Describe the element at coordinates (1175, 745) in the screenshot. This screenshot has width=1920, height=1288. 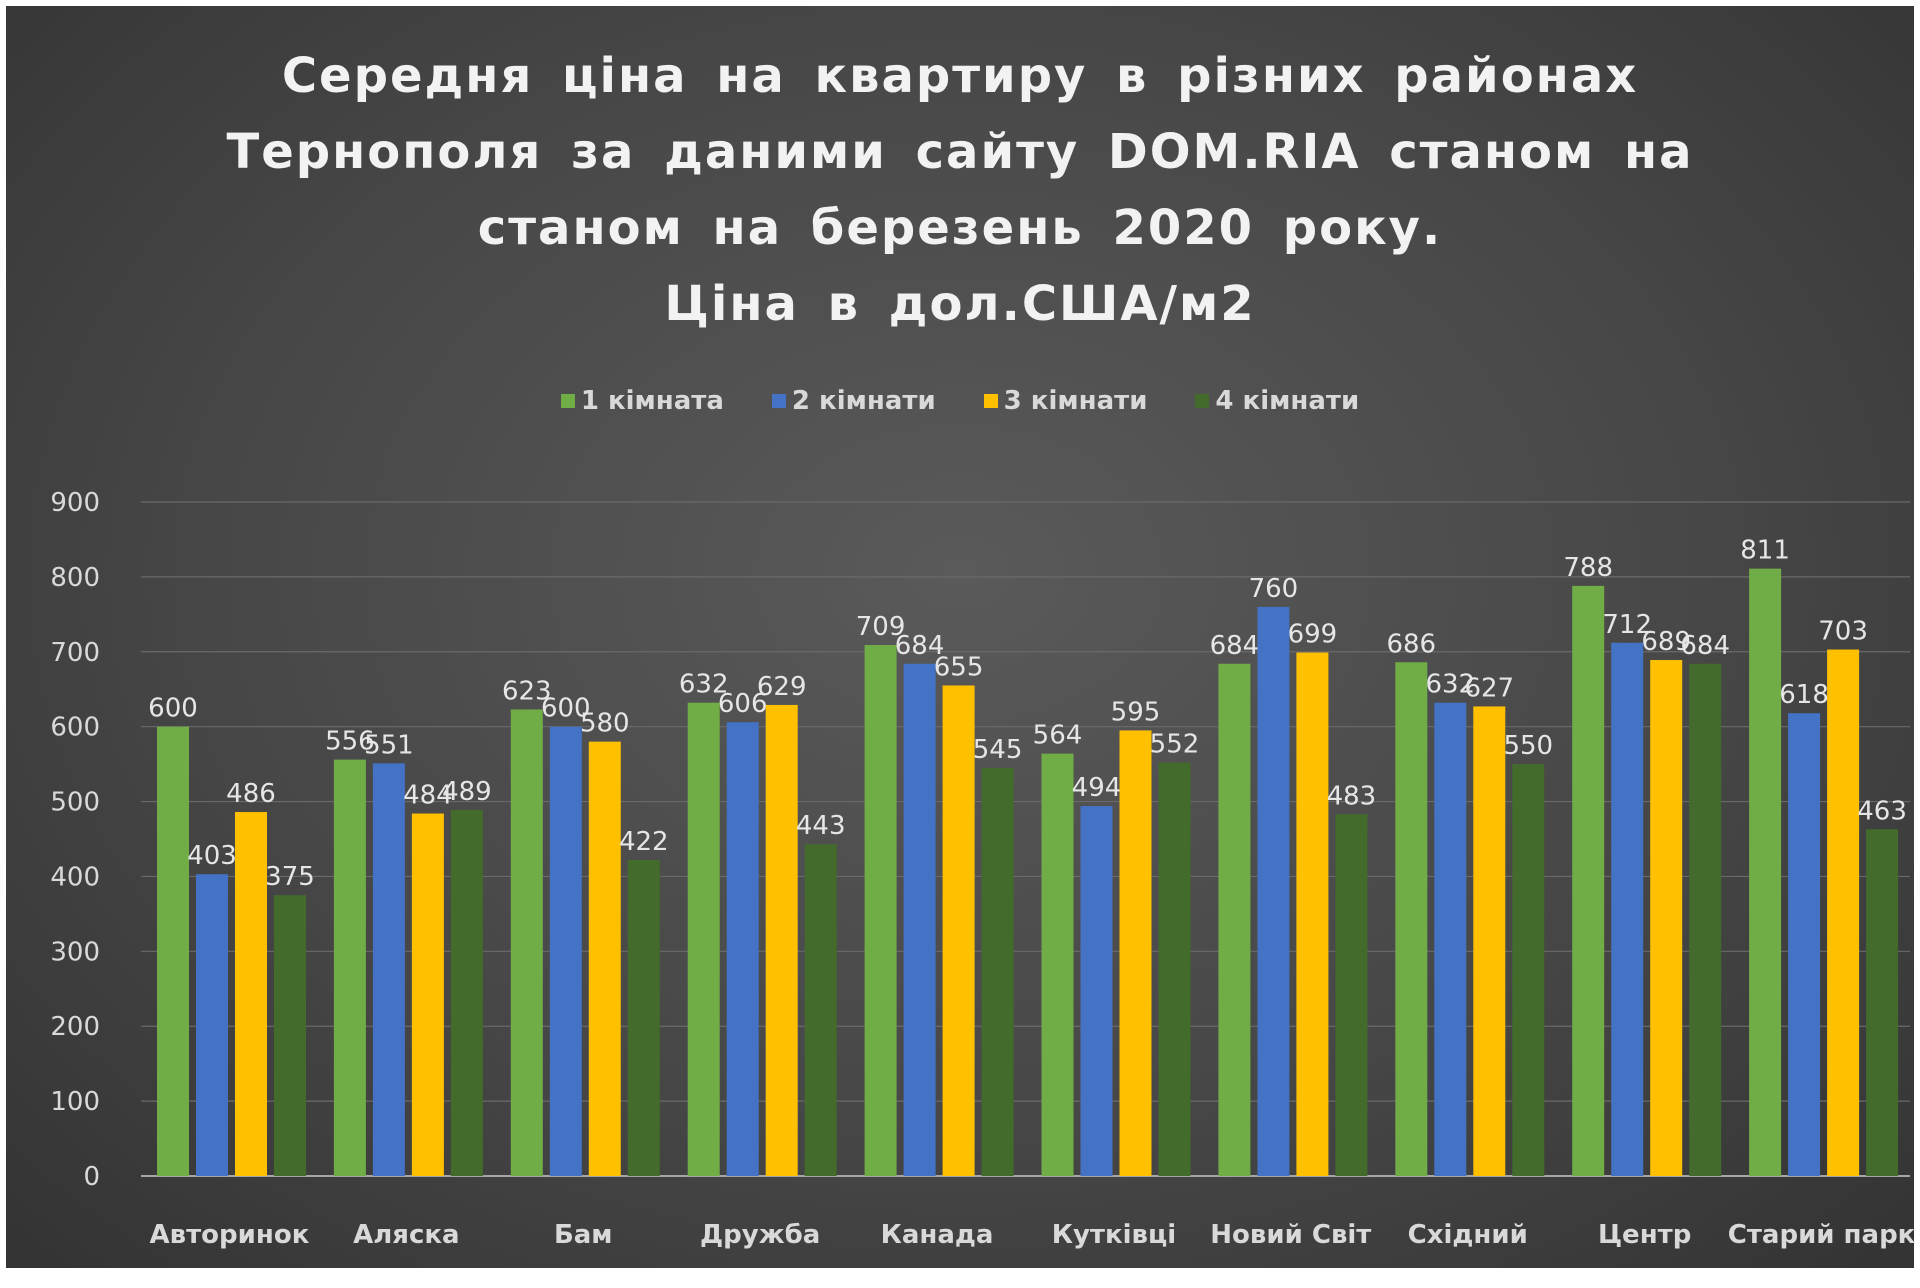
I see `data-label: 552` at that location.